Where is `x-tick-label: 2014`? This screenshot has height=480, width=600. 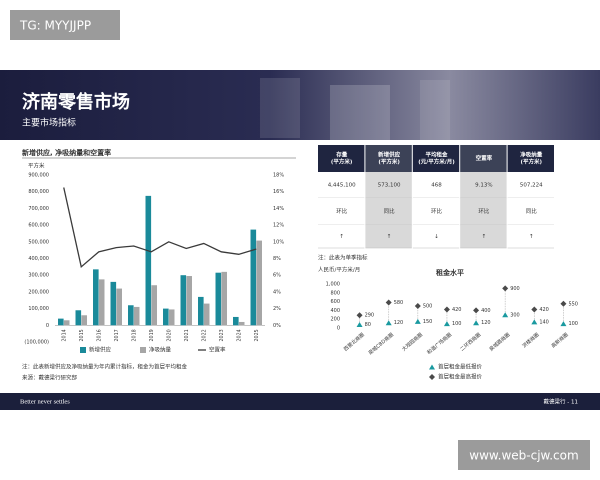
x-tick-label: 2014 is located at coordinates (64, 335).